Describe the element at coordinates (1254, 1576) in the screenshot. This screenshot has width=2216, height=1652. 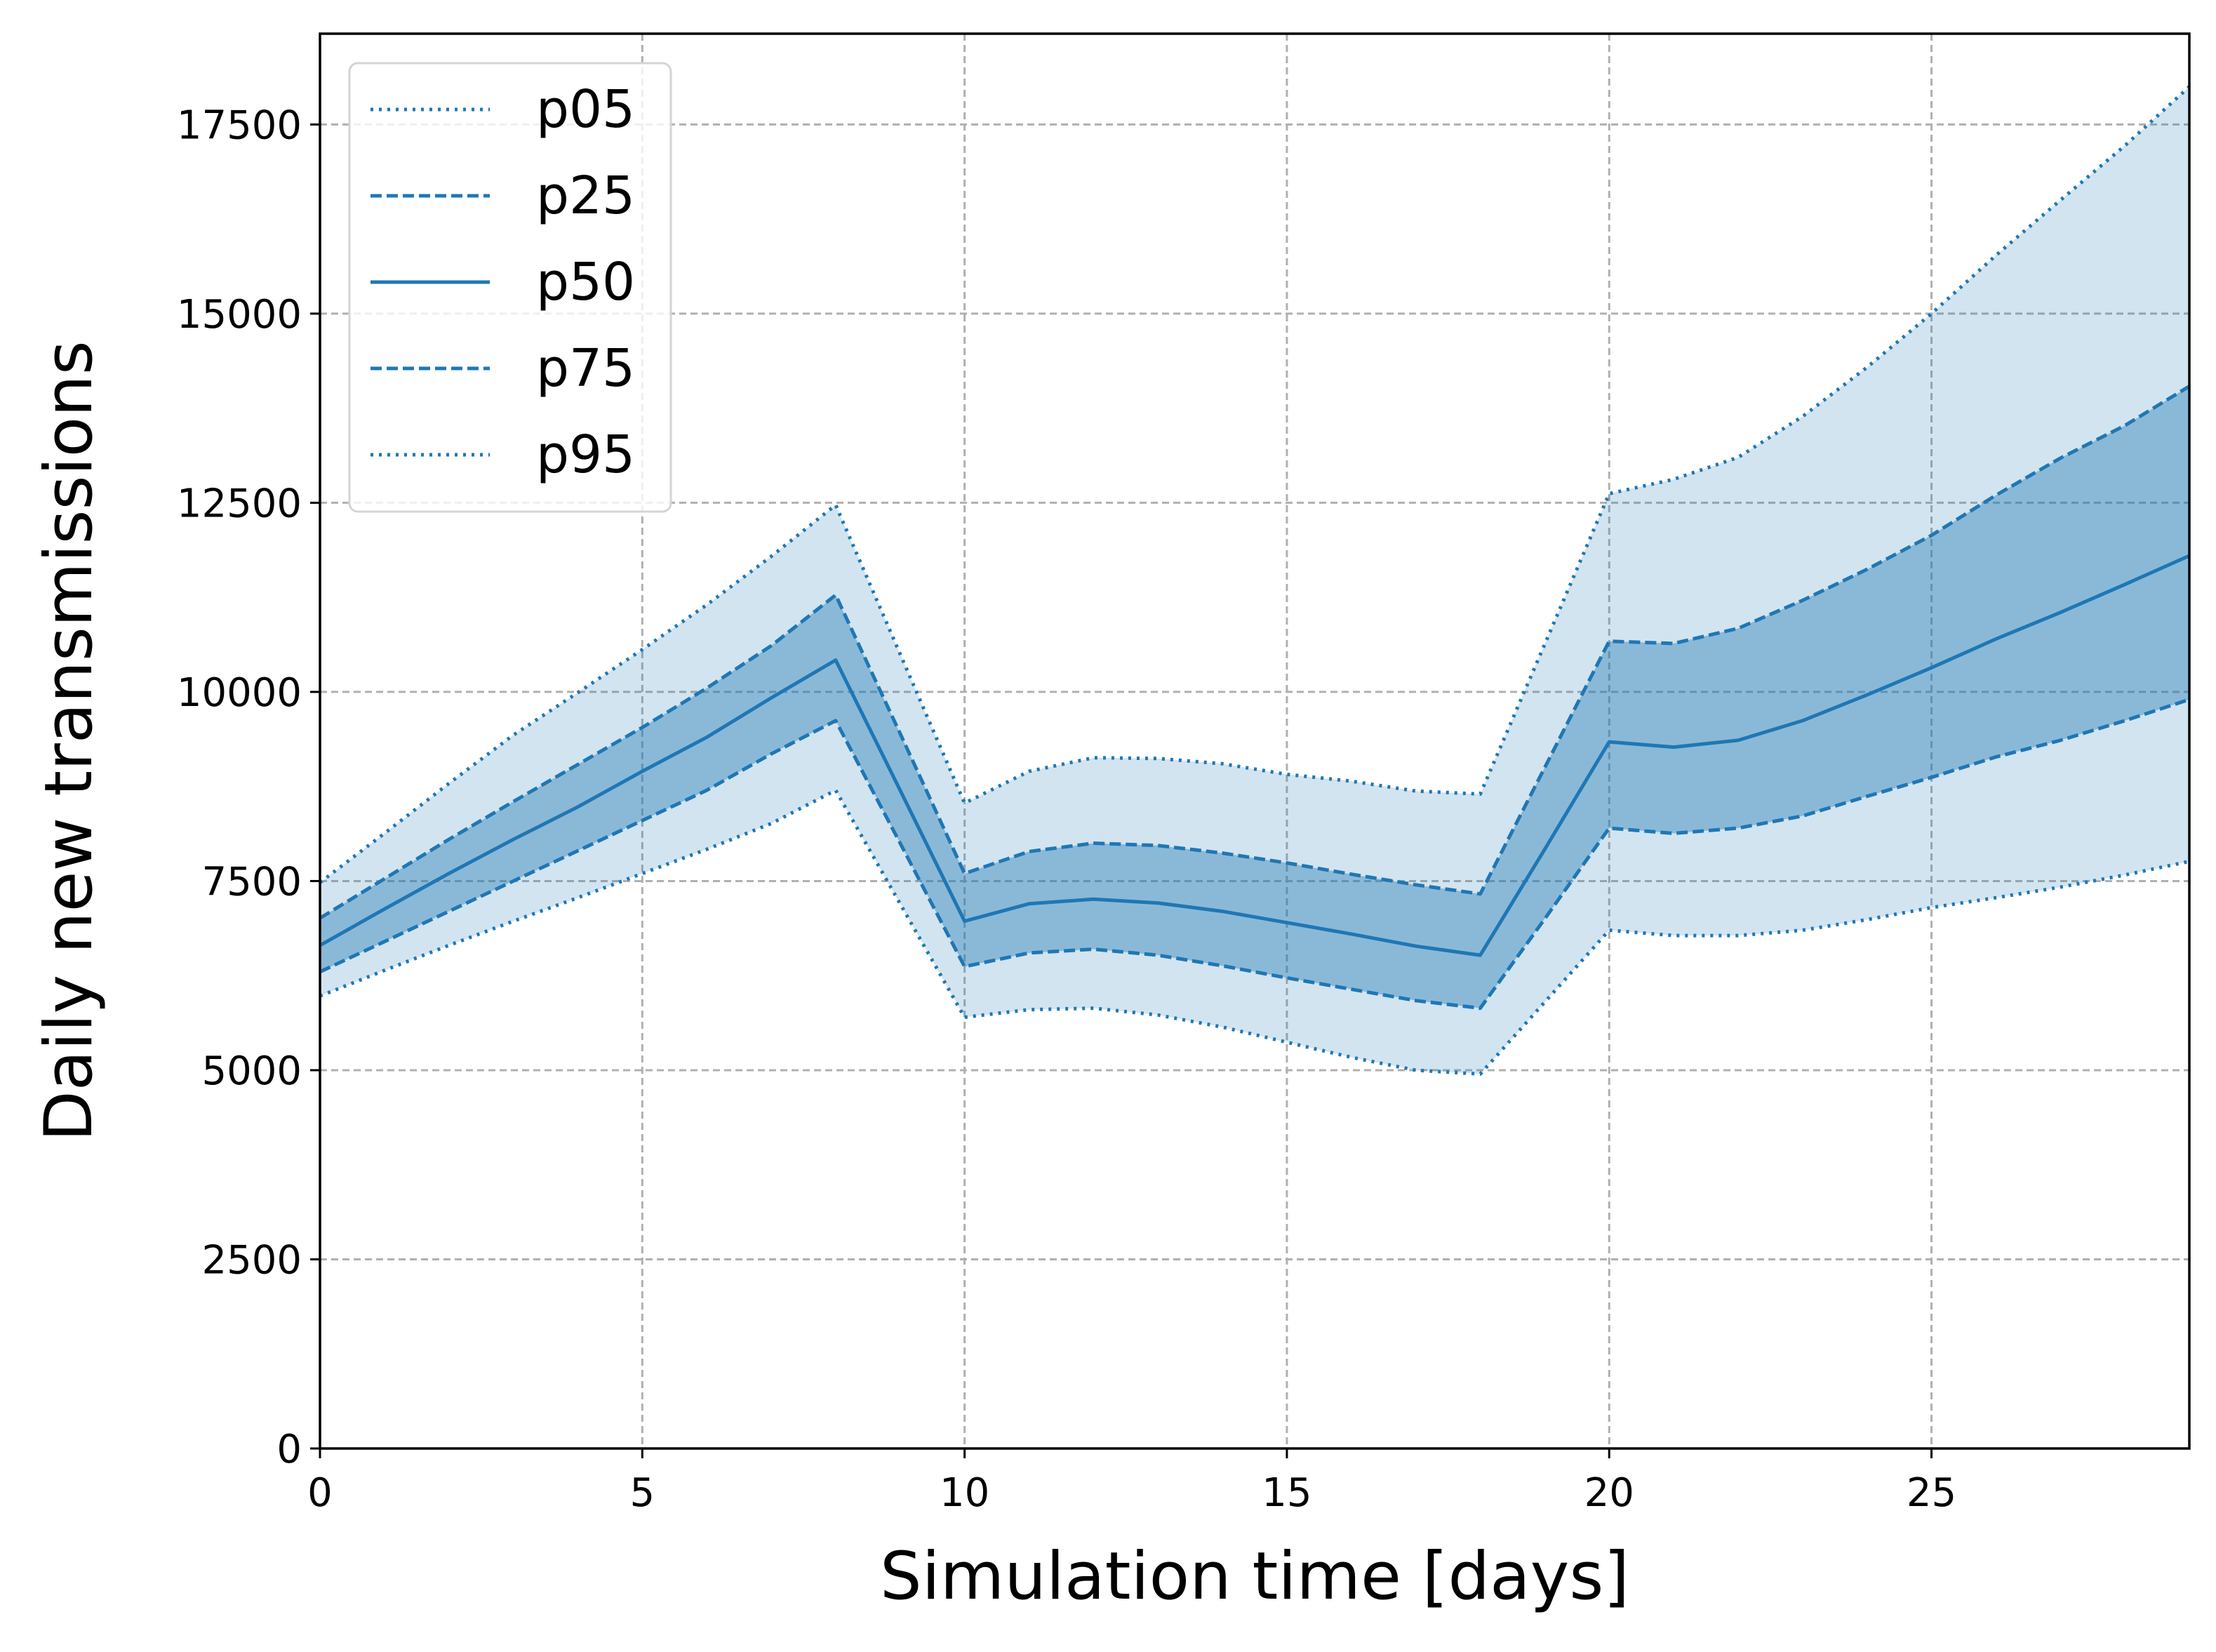
I see `x-axis-label: Simulation time [days]` at that location.